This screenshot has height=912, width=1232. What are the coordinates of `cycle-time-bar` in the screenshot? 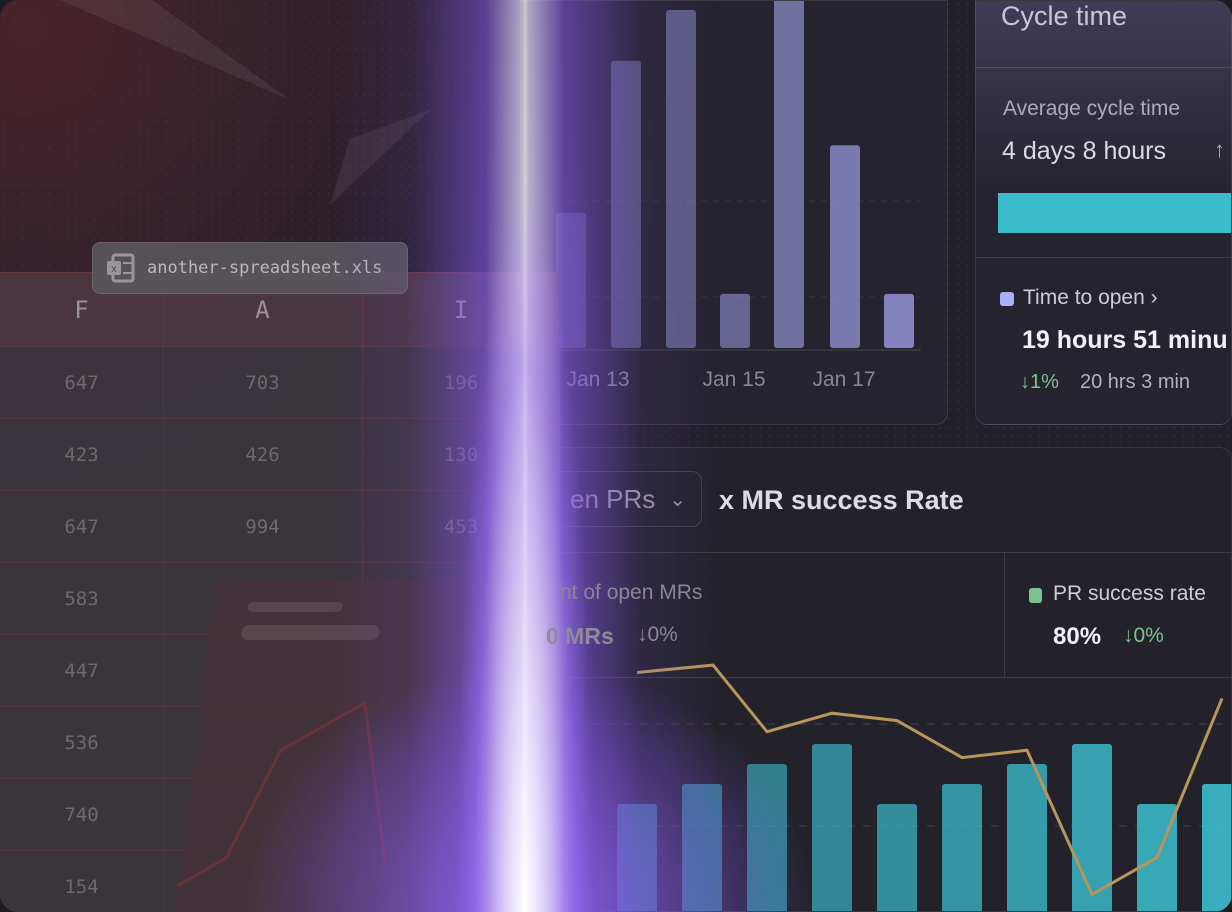 It's located at (1114, 213).